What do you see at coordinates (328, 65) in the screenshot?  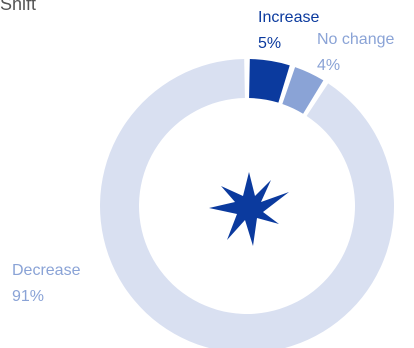 I see `slice-value-no-change: 4%` at bounding box center [328, 65].